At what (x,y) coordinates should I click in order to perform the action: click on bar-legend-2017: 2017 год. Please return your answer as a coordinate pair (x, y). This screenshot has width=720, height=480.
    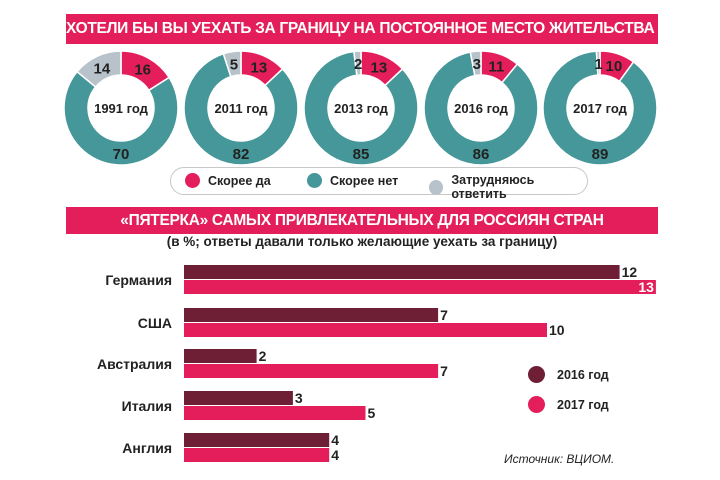
    Looking at the image, I should click on (568, 404).